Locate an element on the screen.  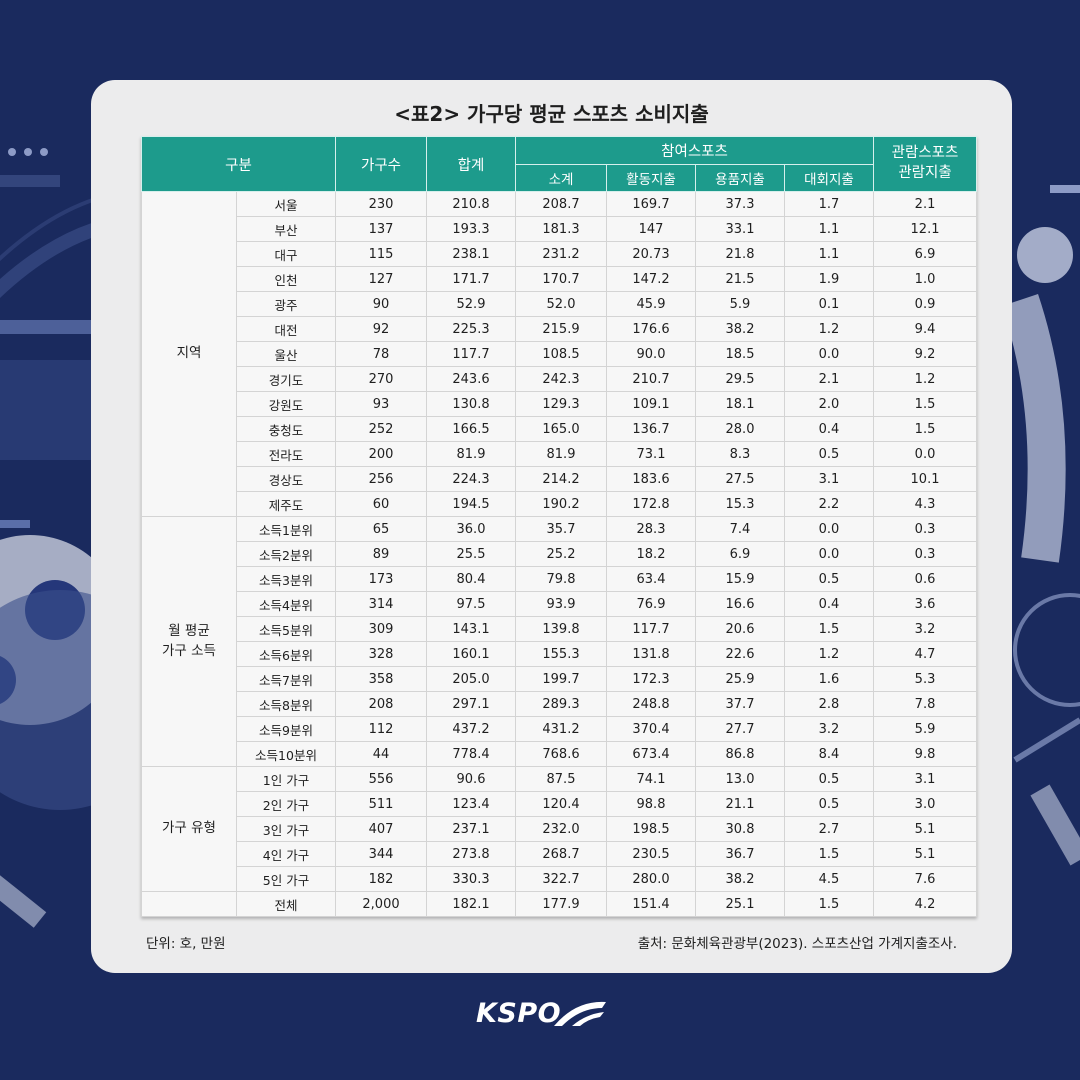
col-header-subtotal: 소계 is located at coordinates (561, 178).